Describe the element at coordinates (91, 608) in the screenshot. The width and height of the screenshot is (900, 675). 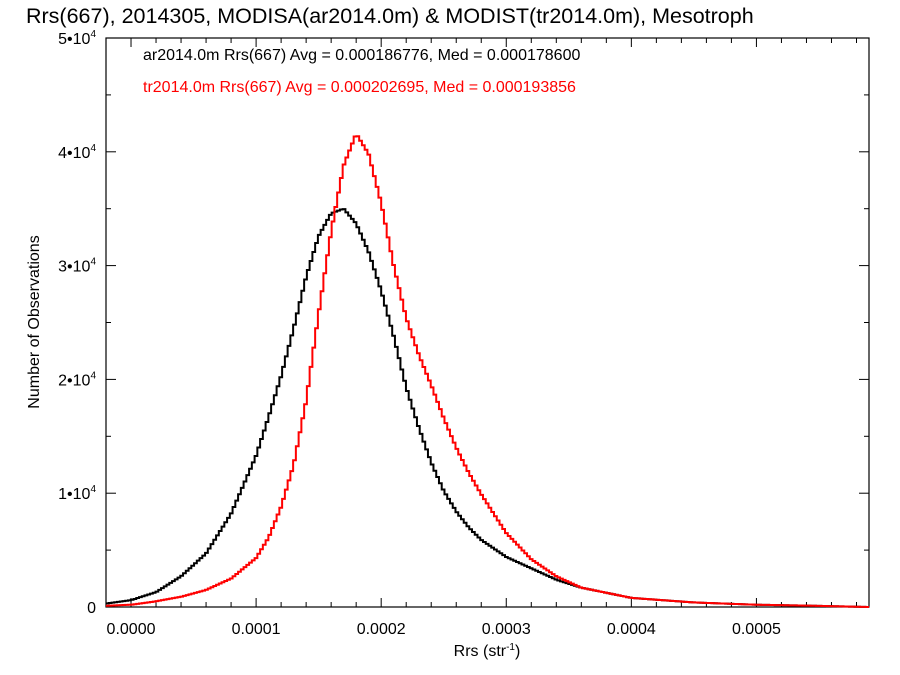
I see `y-tick-label: 0` at that location.